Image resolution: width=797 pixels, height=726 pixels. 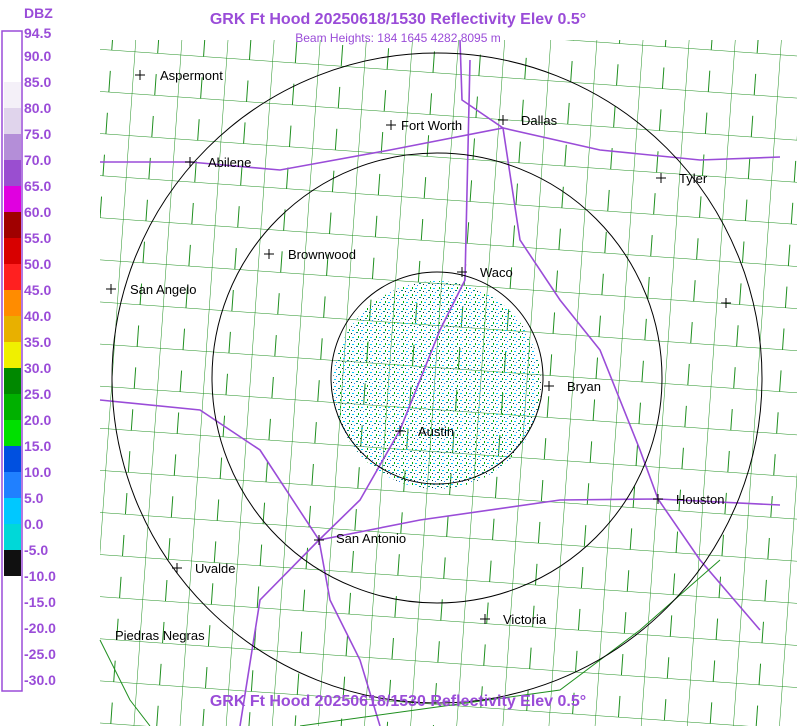 I want to click on legend-label: 65.0, so click(x=37, y=186).